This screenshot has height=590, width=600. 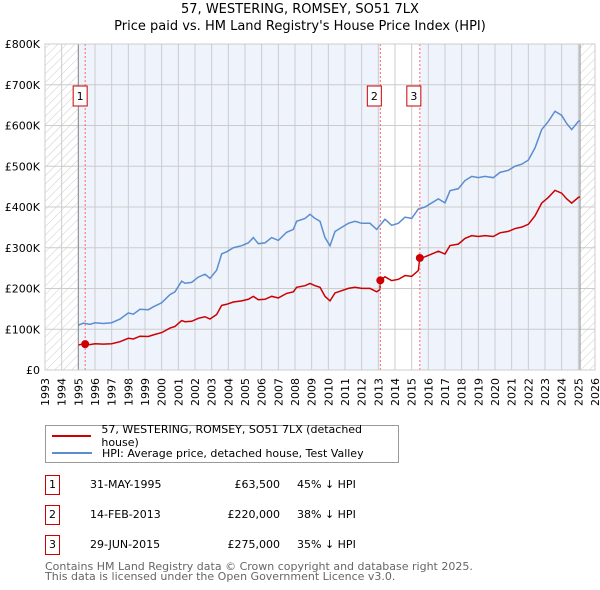 I want to click on y-tick-label: £500K, so click(x=23, y=166).